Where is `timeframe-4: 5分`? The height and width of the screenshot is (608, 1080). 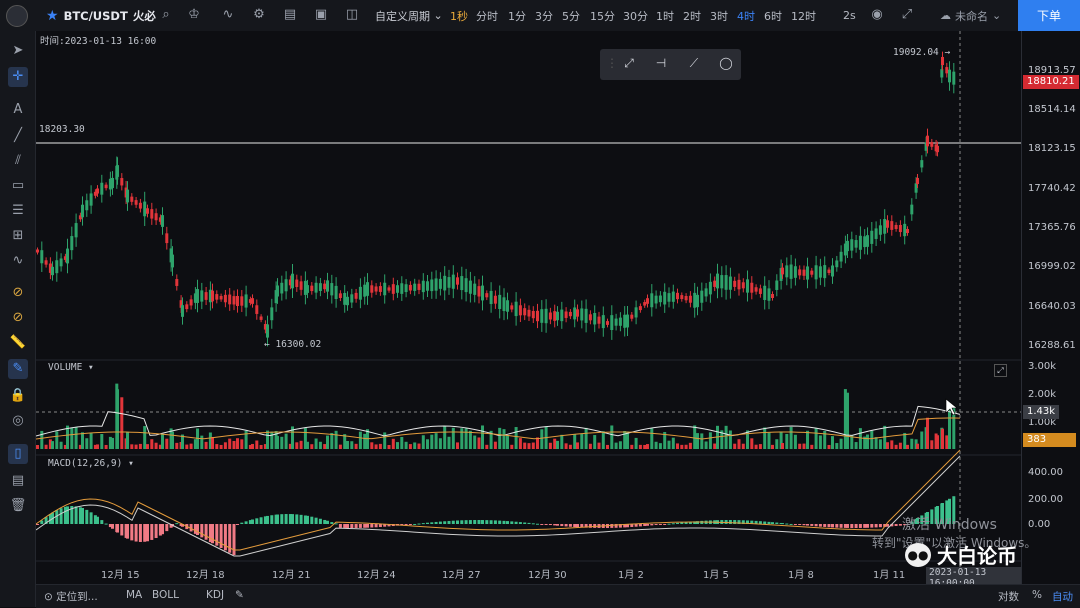
timeframe-4: 5分 is located at coordinates (571, 16).